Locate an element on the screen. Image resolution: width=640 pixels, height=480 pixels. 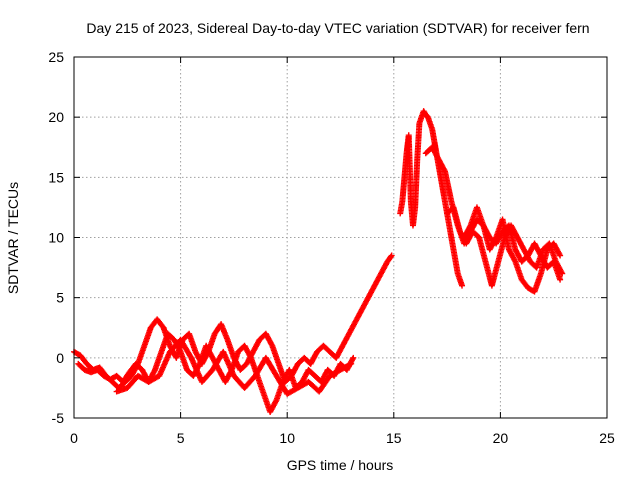
x-tick-label: 15 is located at coordinates (394, 438).